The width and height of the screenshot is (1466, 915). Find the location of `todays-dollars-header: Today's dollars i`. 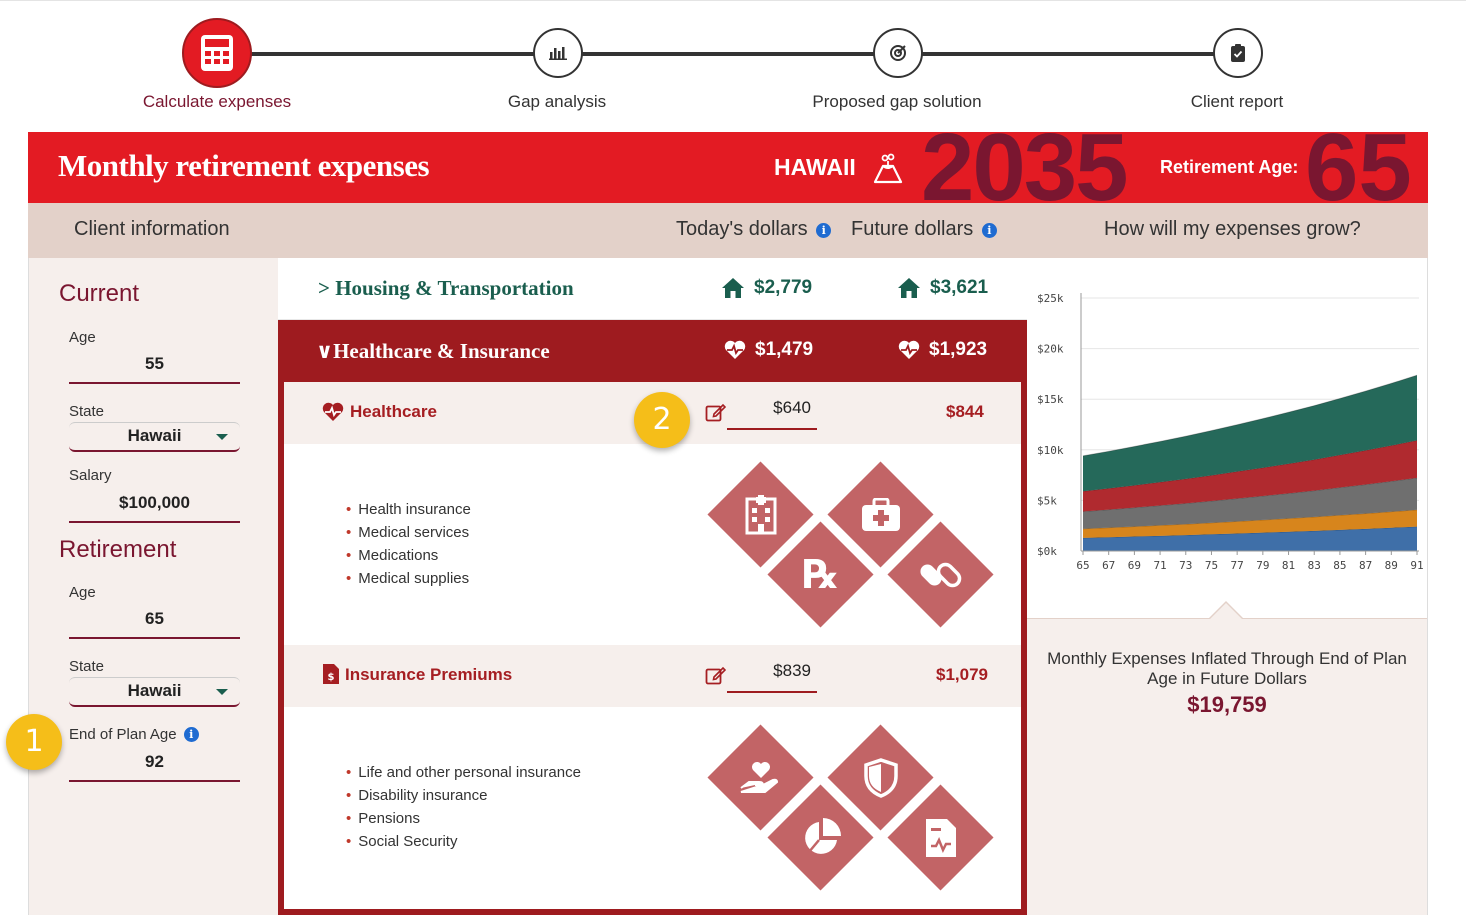

todays-dollars-header: Today's dollars i is located at coordinates (754, 229).